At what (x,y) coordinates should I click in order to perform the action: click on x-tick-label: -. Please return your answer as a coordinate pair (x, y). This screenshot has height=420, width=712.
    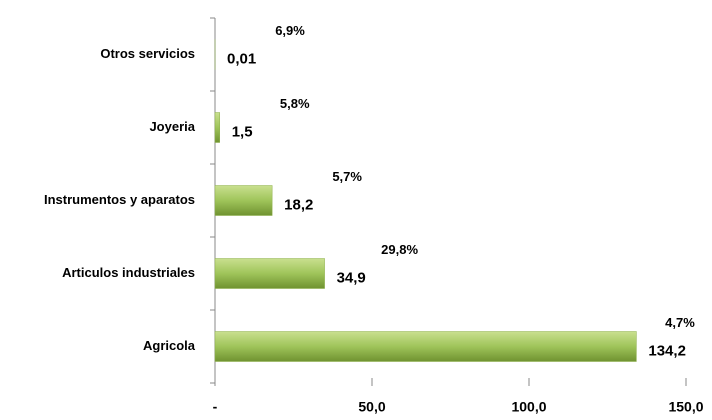
    Looking at the image, I should click on (215, 407).